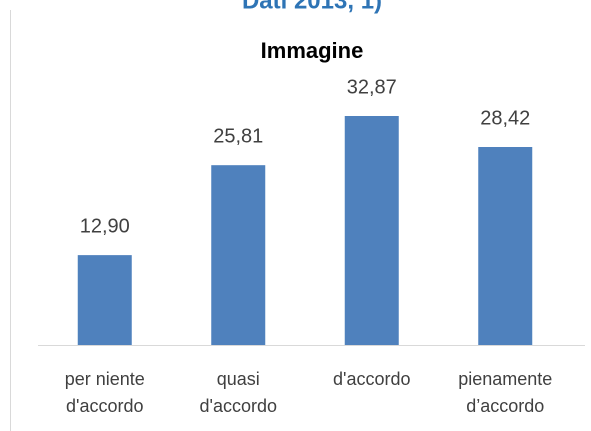 This screenshot has width=591, height=431. I want to click on header-text: Dati 2013, 1), so click(312, 7).